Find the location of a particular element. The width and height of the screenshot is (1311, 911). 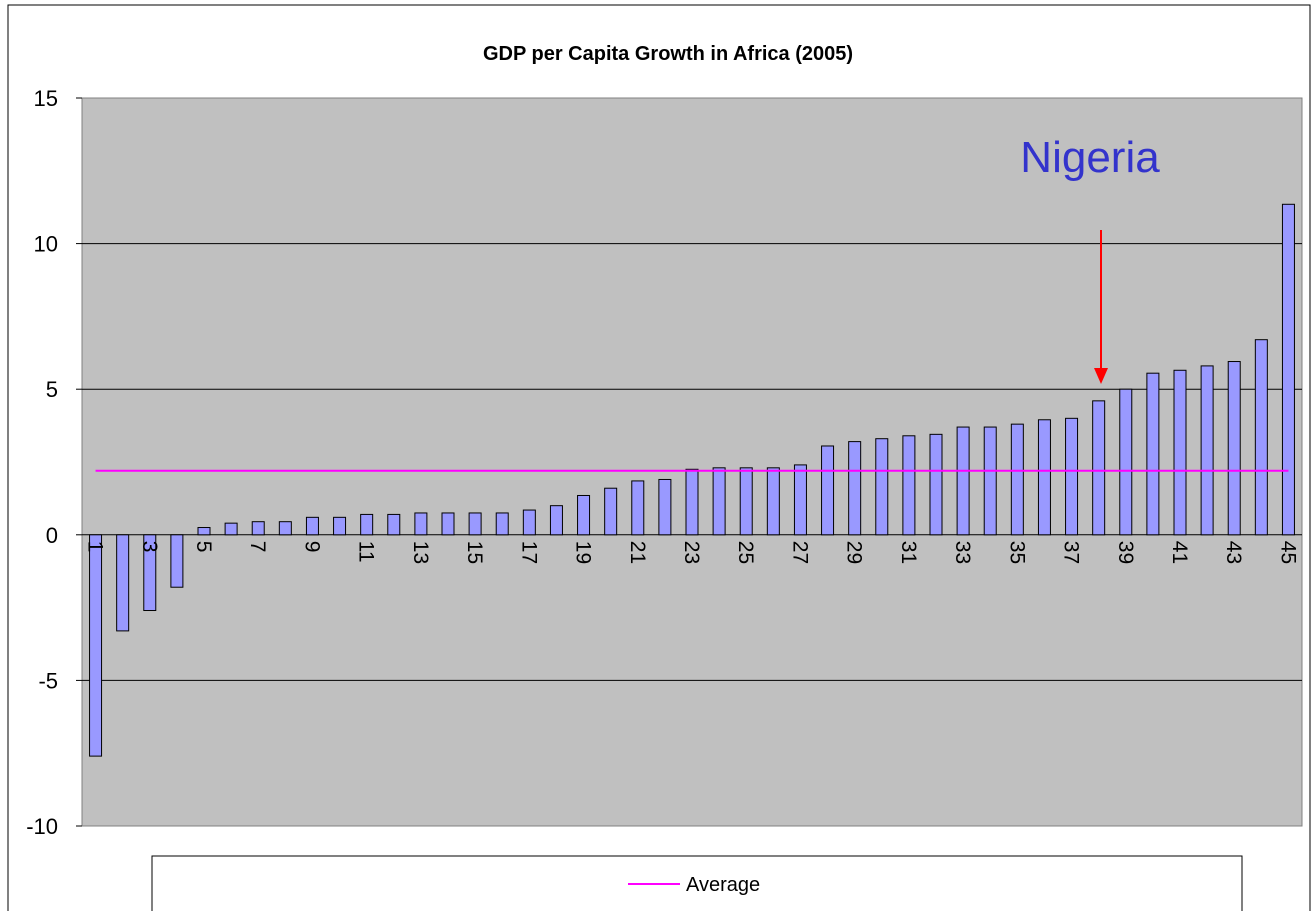

x-tick-label: 9 is located at coordinates (311, 547).